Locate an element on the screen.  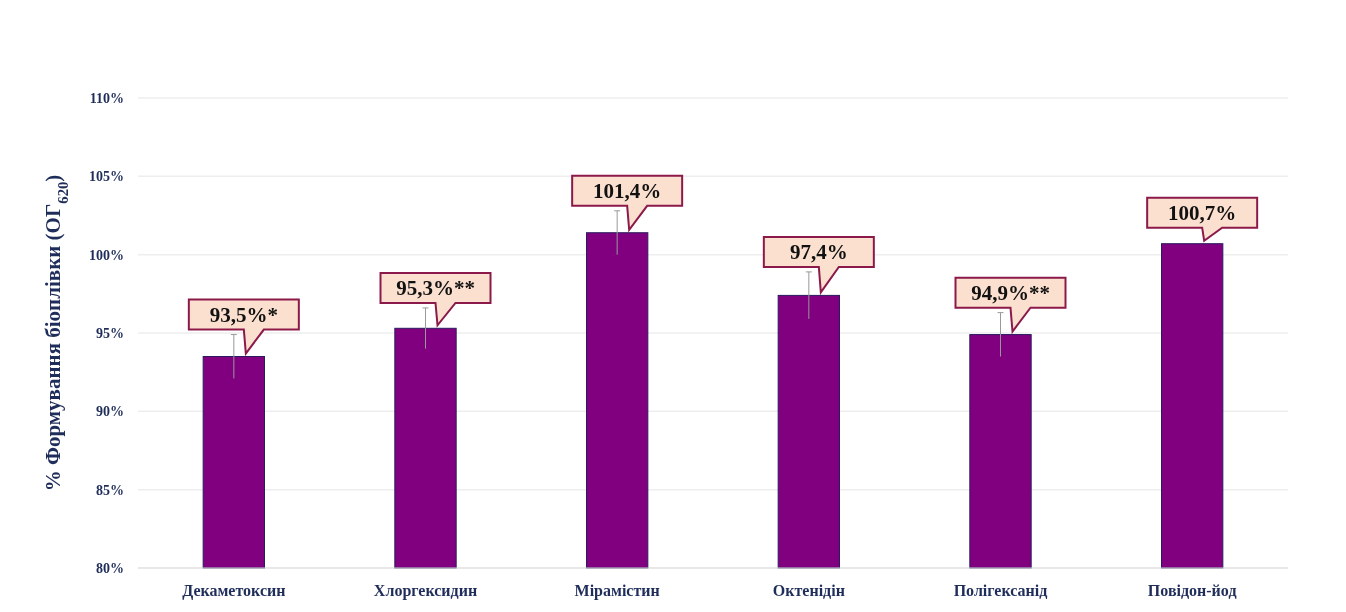
y-tick-label: 85% is located at coordinates (110, 490).